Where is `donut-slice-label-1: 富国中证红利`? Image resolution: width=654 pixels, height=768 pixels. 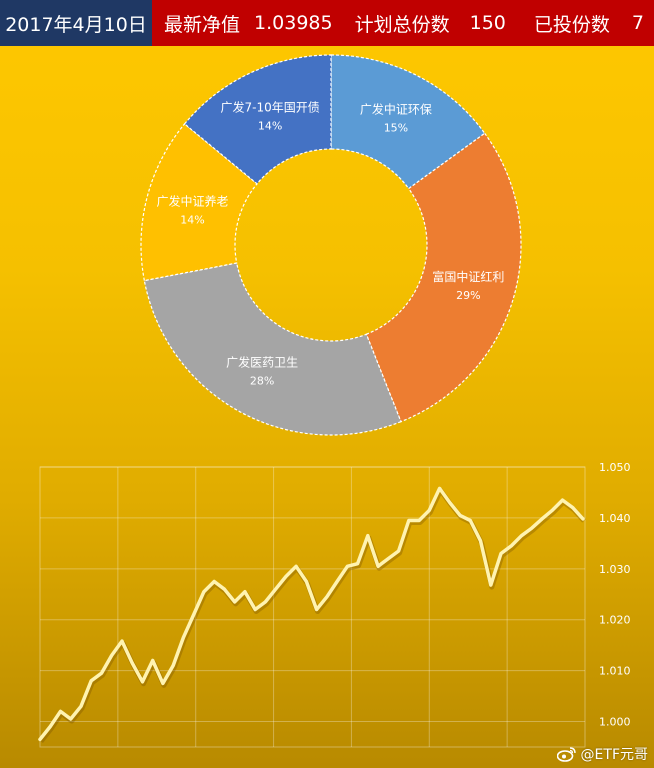 donut-slice-label-1: 富国中证红利 is located at coordinates (468, 276).